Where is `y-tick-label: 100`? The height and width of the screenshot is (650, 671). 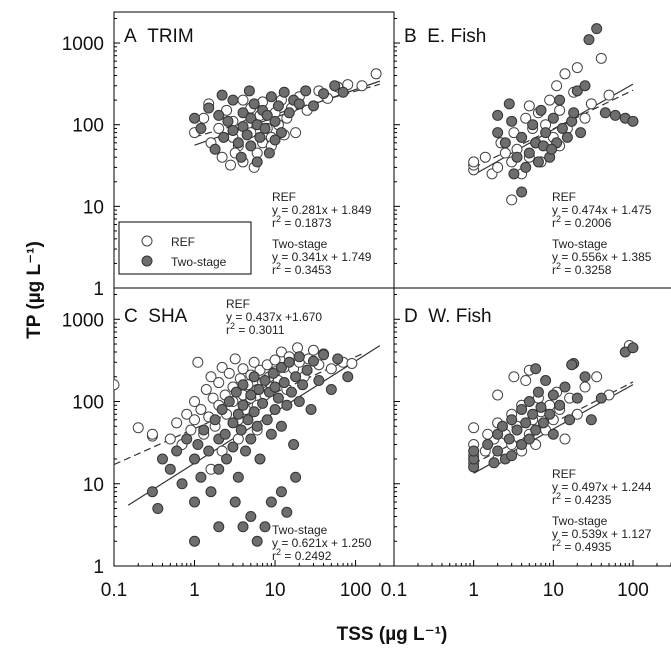 y-tick-label: 100 is located at coordinates (88, 126).